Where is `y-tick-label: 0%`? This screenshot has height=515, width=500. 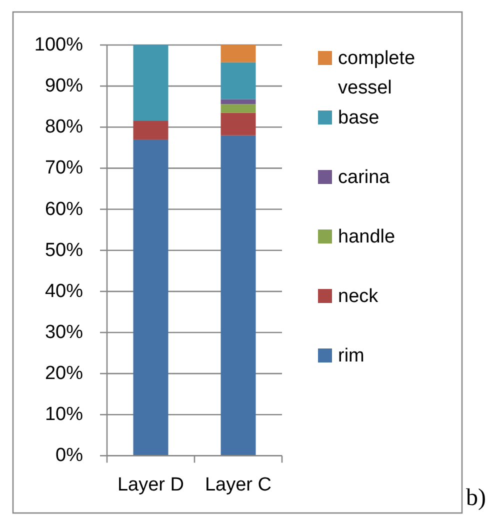 y-tick-label: 0% is located at coordinates (70, 455).